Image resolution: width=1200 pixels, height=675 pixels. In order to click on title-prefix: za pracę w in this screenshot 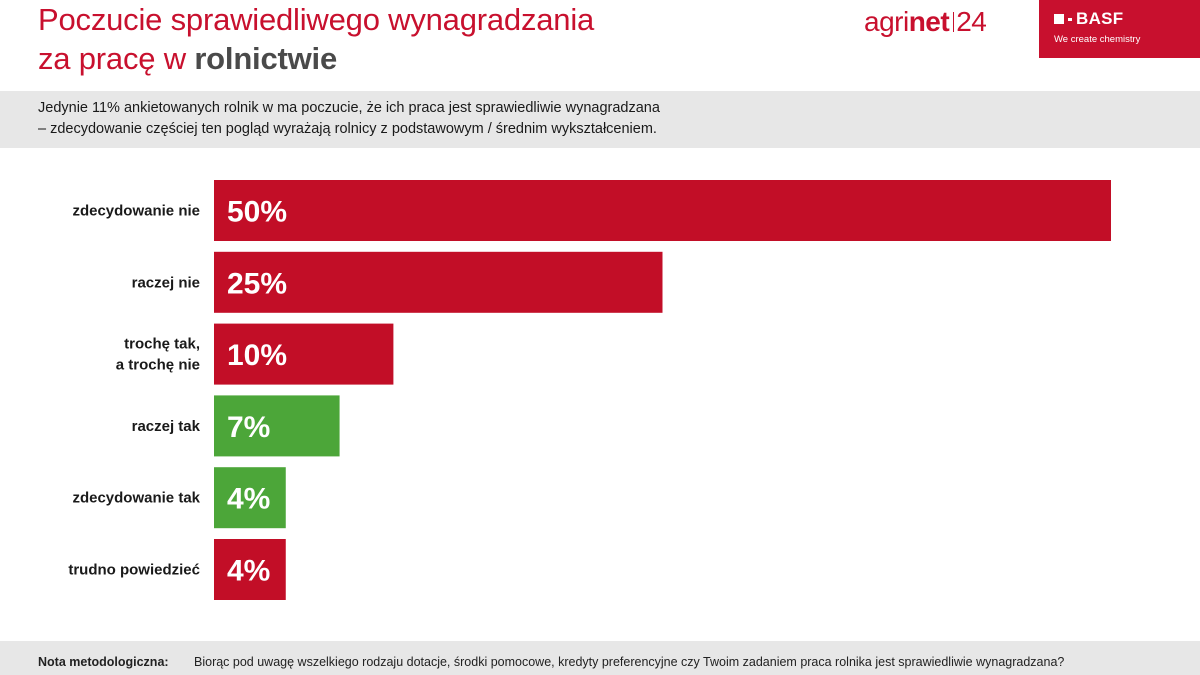, I will do `click(116, 58)`.